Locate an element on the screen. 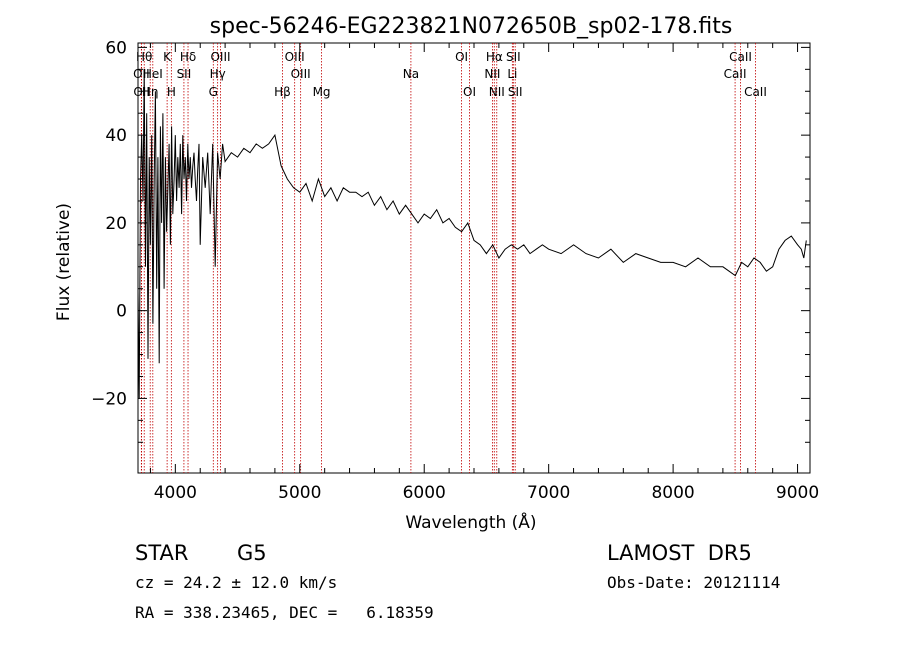 This screenshot has height=649, width=900. line-marker-label: Mg is located at coordinates (322, 92).